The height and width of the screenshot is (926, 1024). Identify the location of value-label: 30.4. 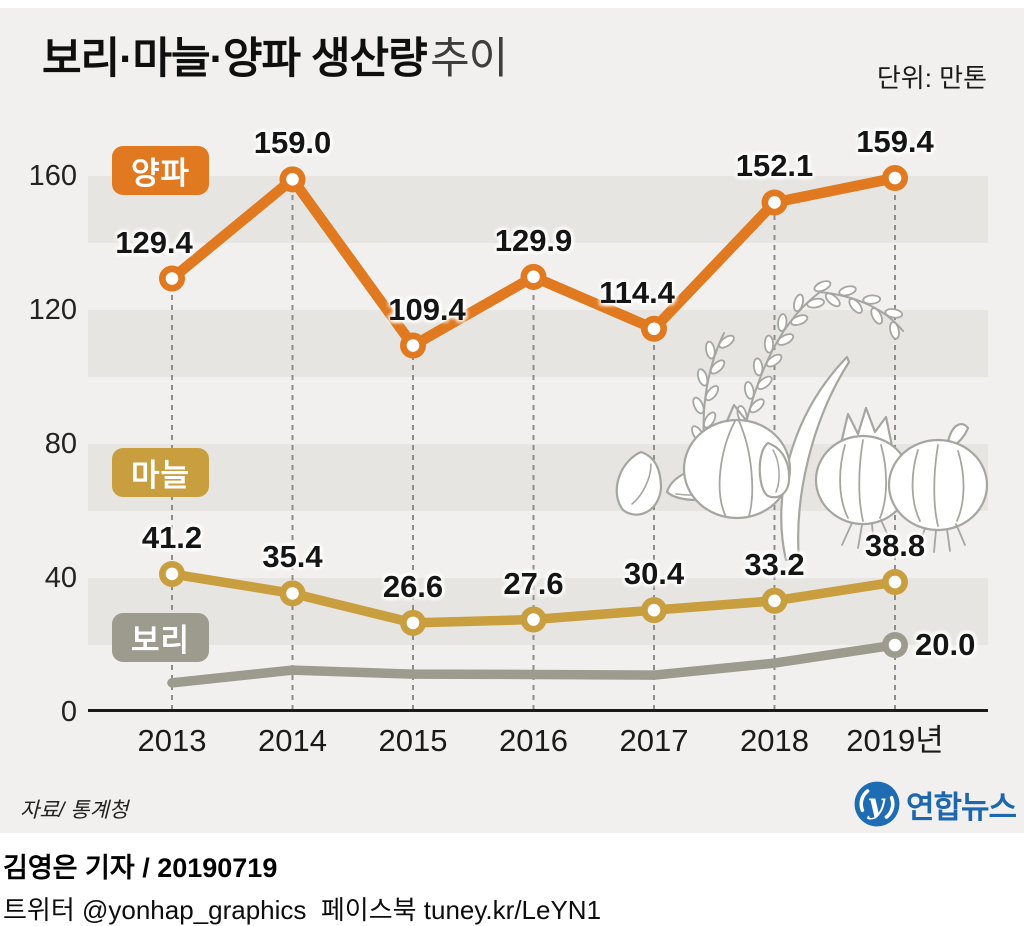
(654, 574).